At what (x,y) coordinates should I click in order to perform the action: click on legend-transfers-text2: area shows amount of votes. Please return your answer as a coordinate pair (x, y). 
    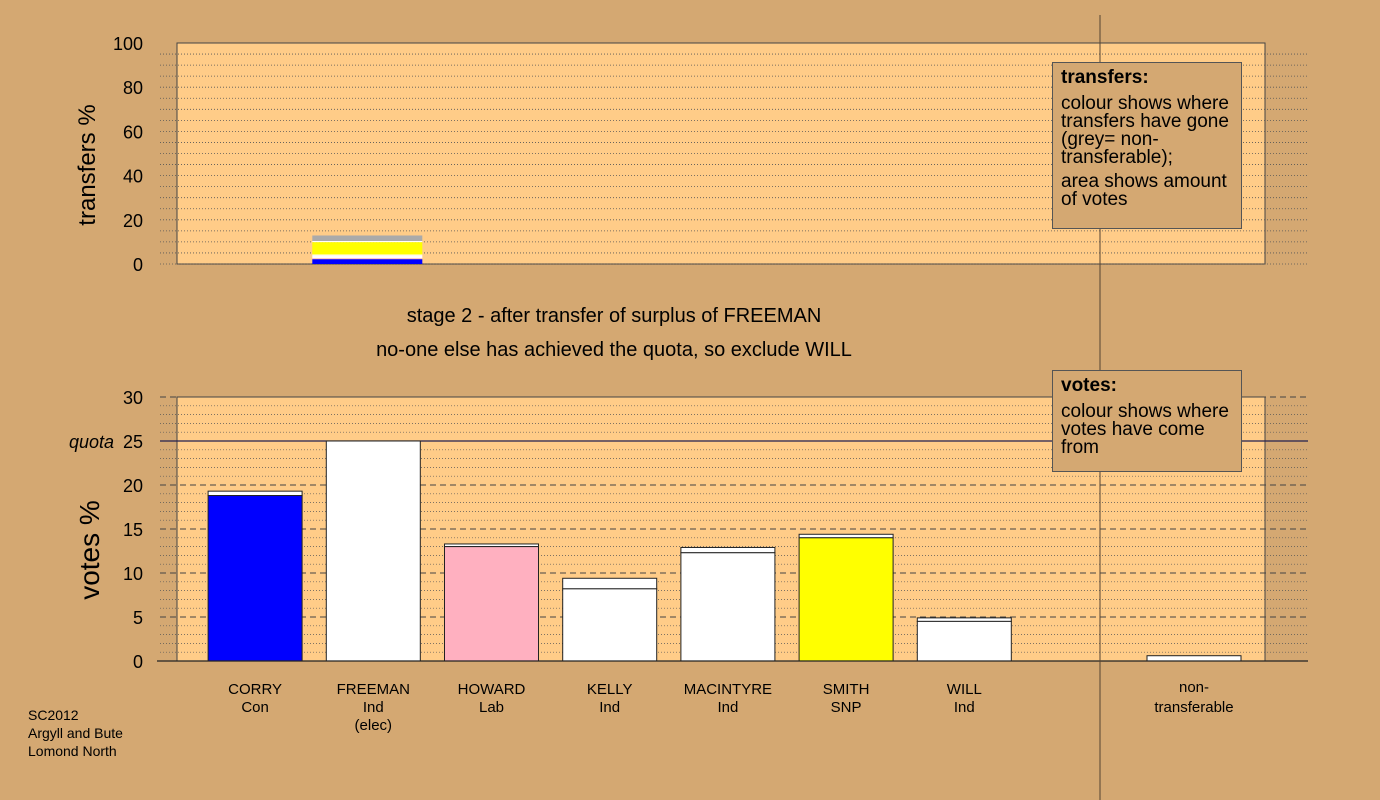
    Looking at the image, I should click on (1144, 190).